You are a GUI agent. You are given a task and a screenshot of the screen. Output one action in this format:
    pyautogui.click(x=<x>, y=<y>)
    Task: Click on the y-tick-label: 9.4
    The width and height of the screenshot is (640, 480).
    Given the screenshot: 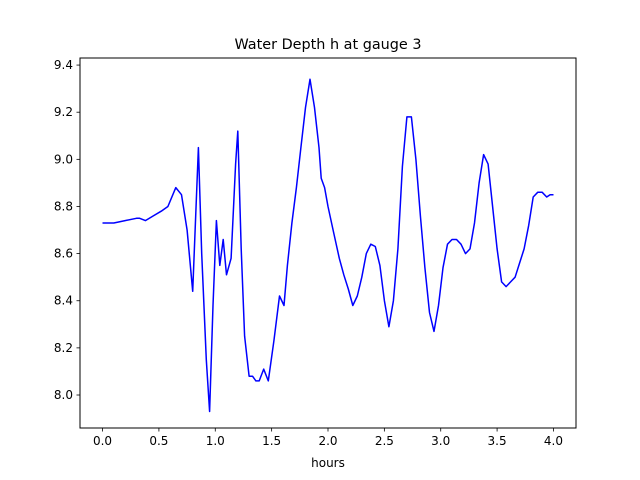 What is the action you would take?
    pyautogui.click(x=63, y=65)
    